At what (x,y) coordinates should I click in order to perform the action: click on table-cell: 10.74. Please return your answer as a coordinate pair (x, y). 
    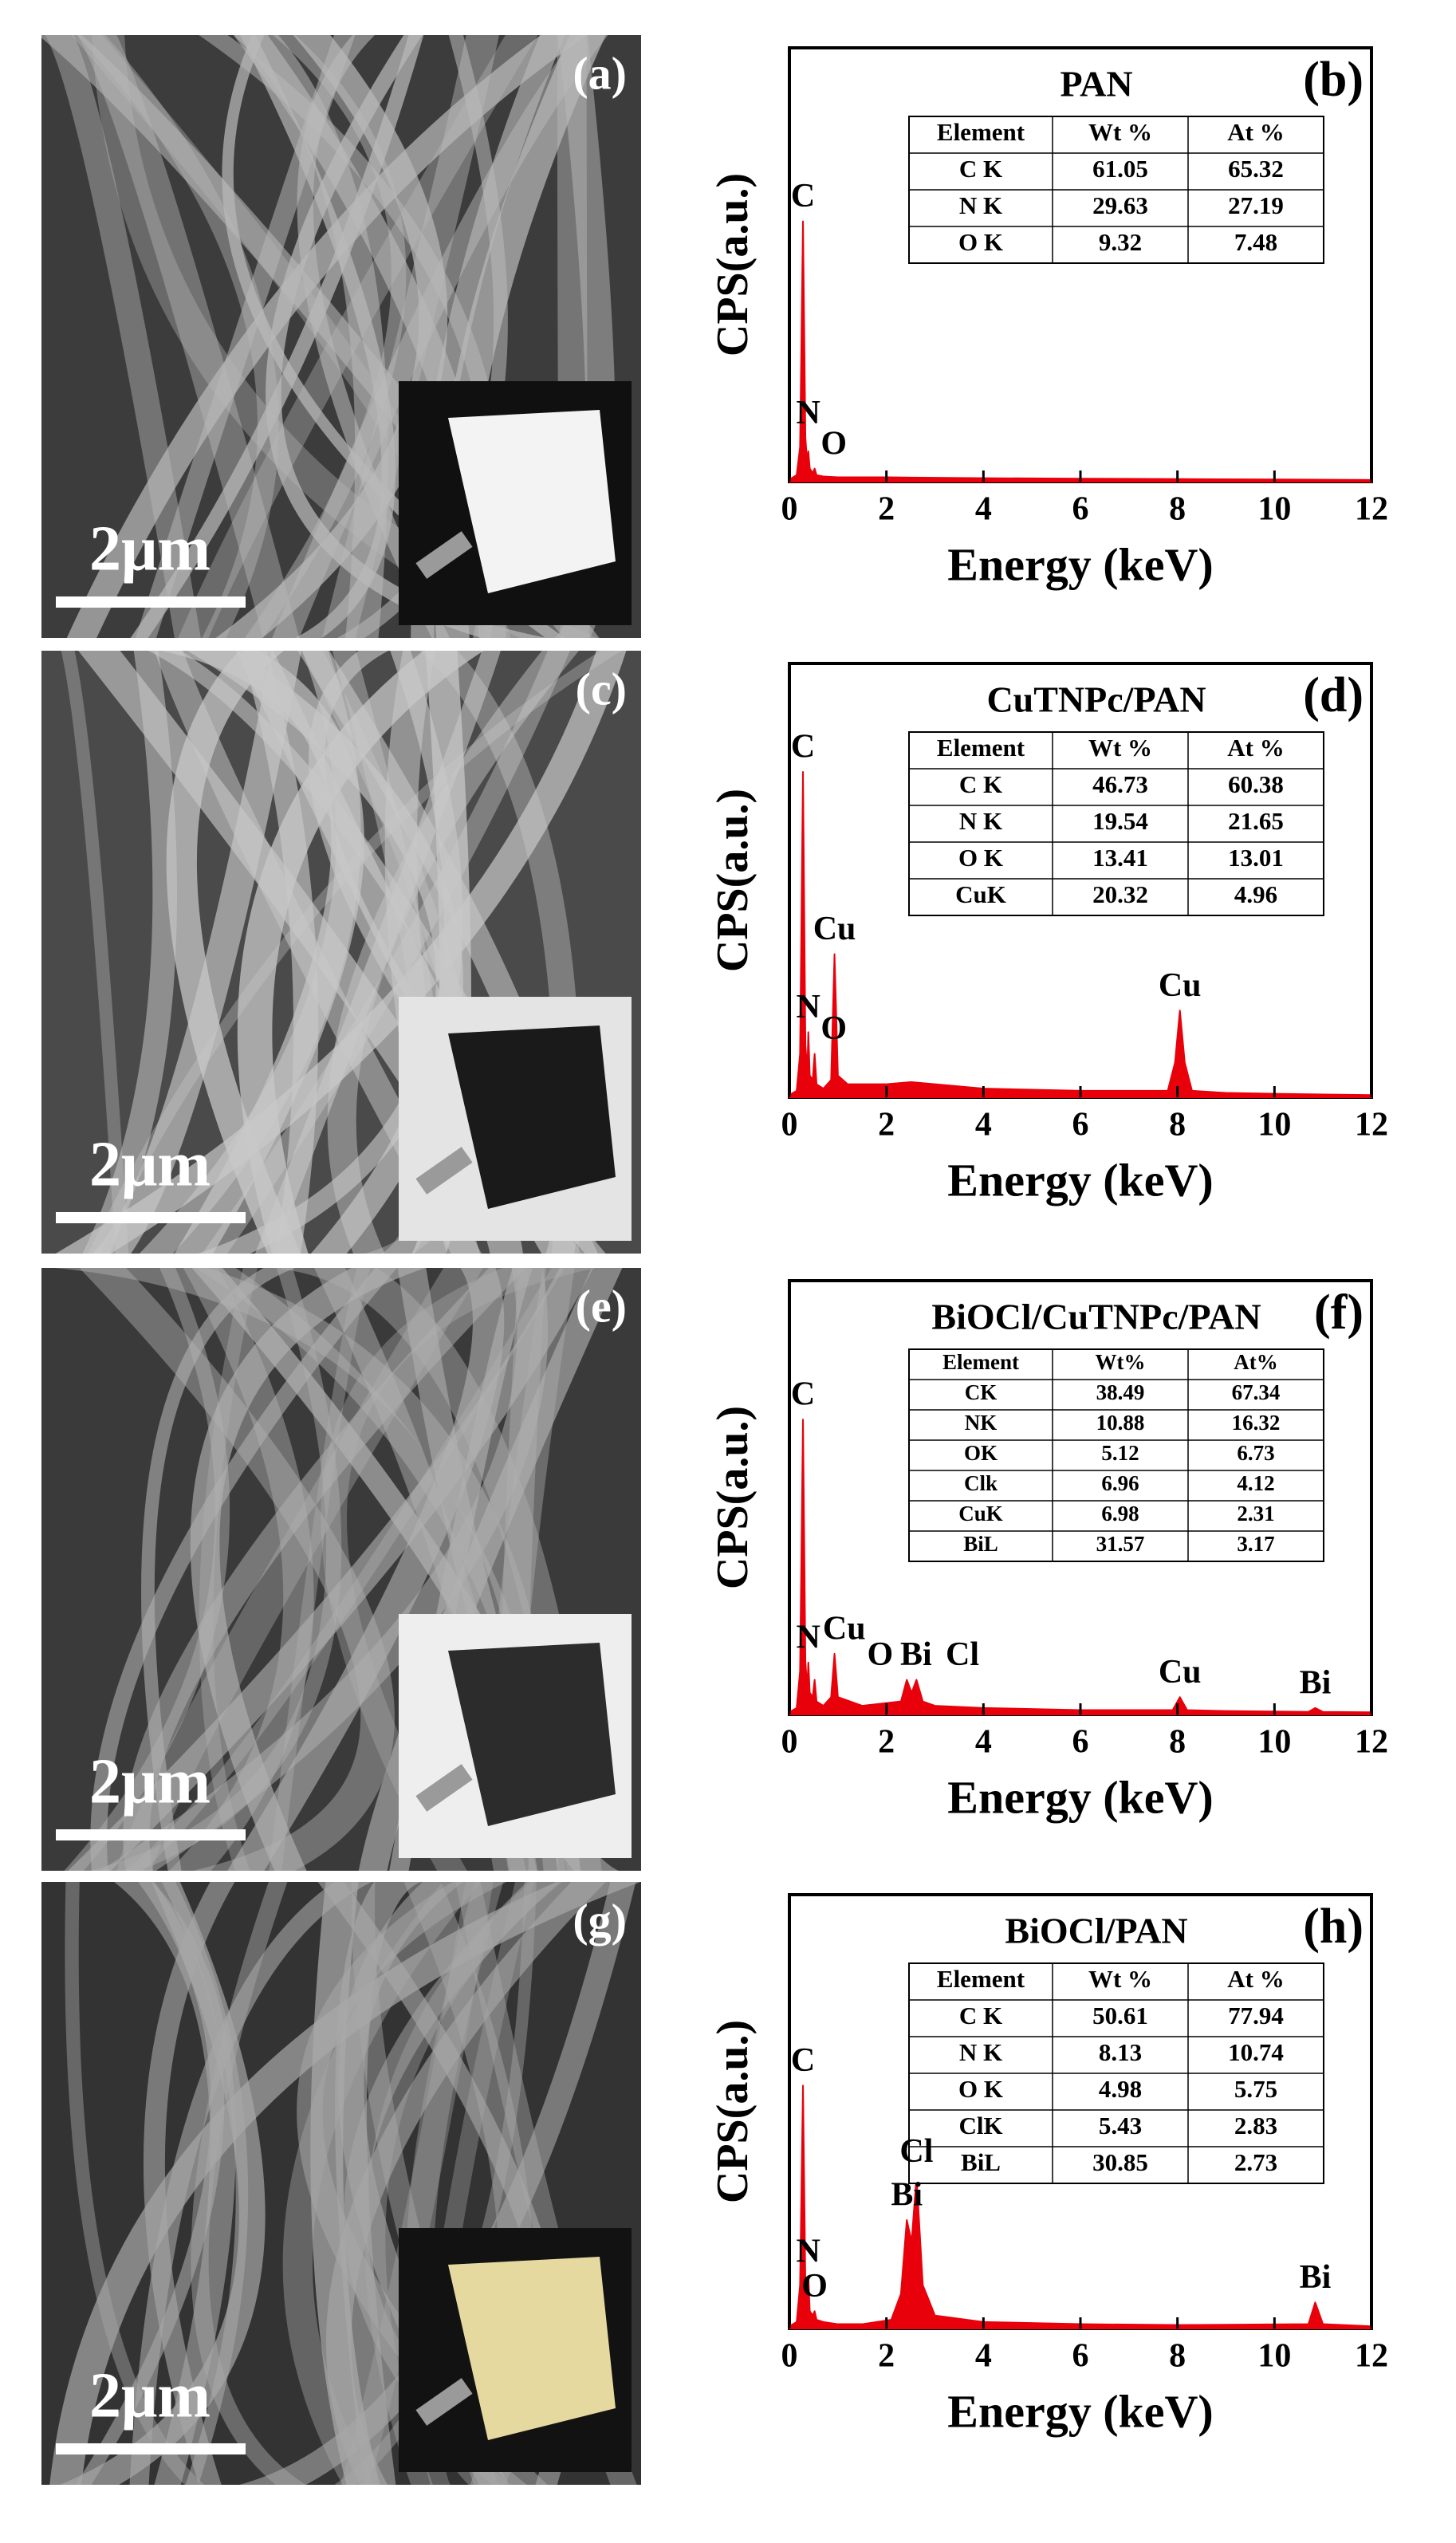
    Looking at the image, I should click on (1256, 2052).